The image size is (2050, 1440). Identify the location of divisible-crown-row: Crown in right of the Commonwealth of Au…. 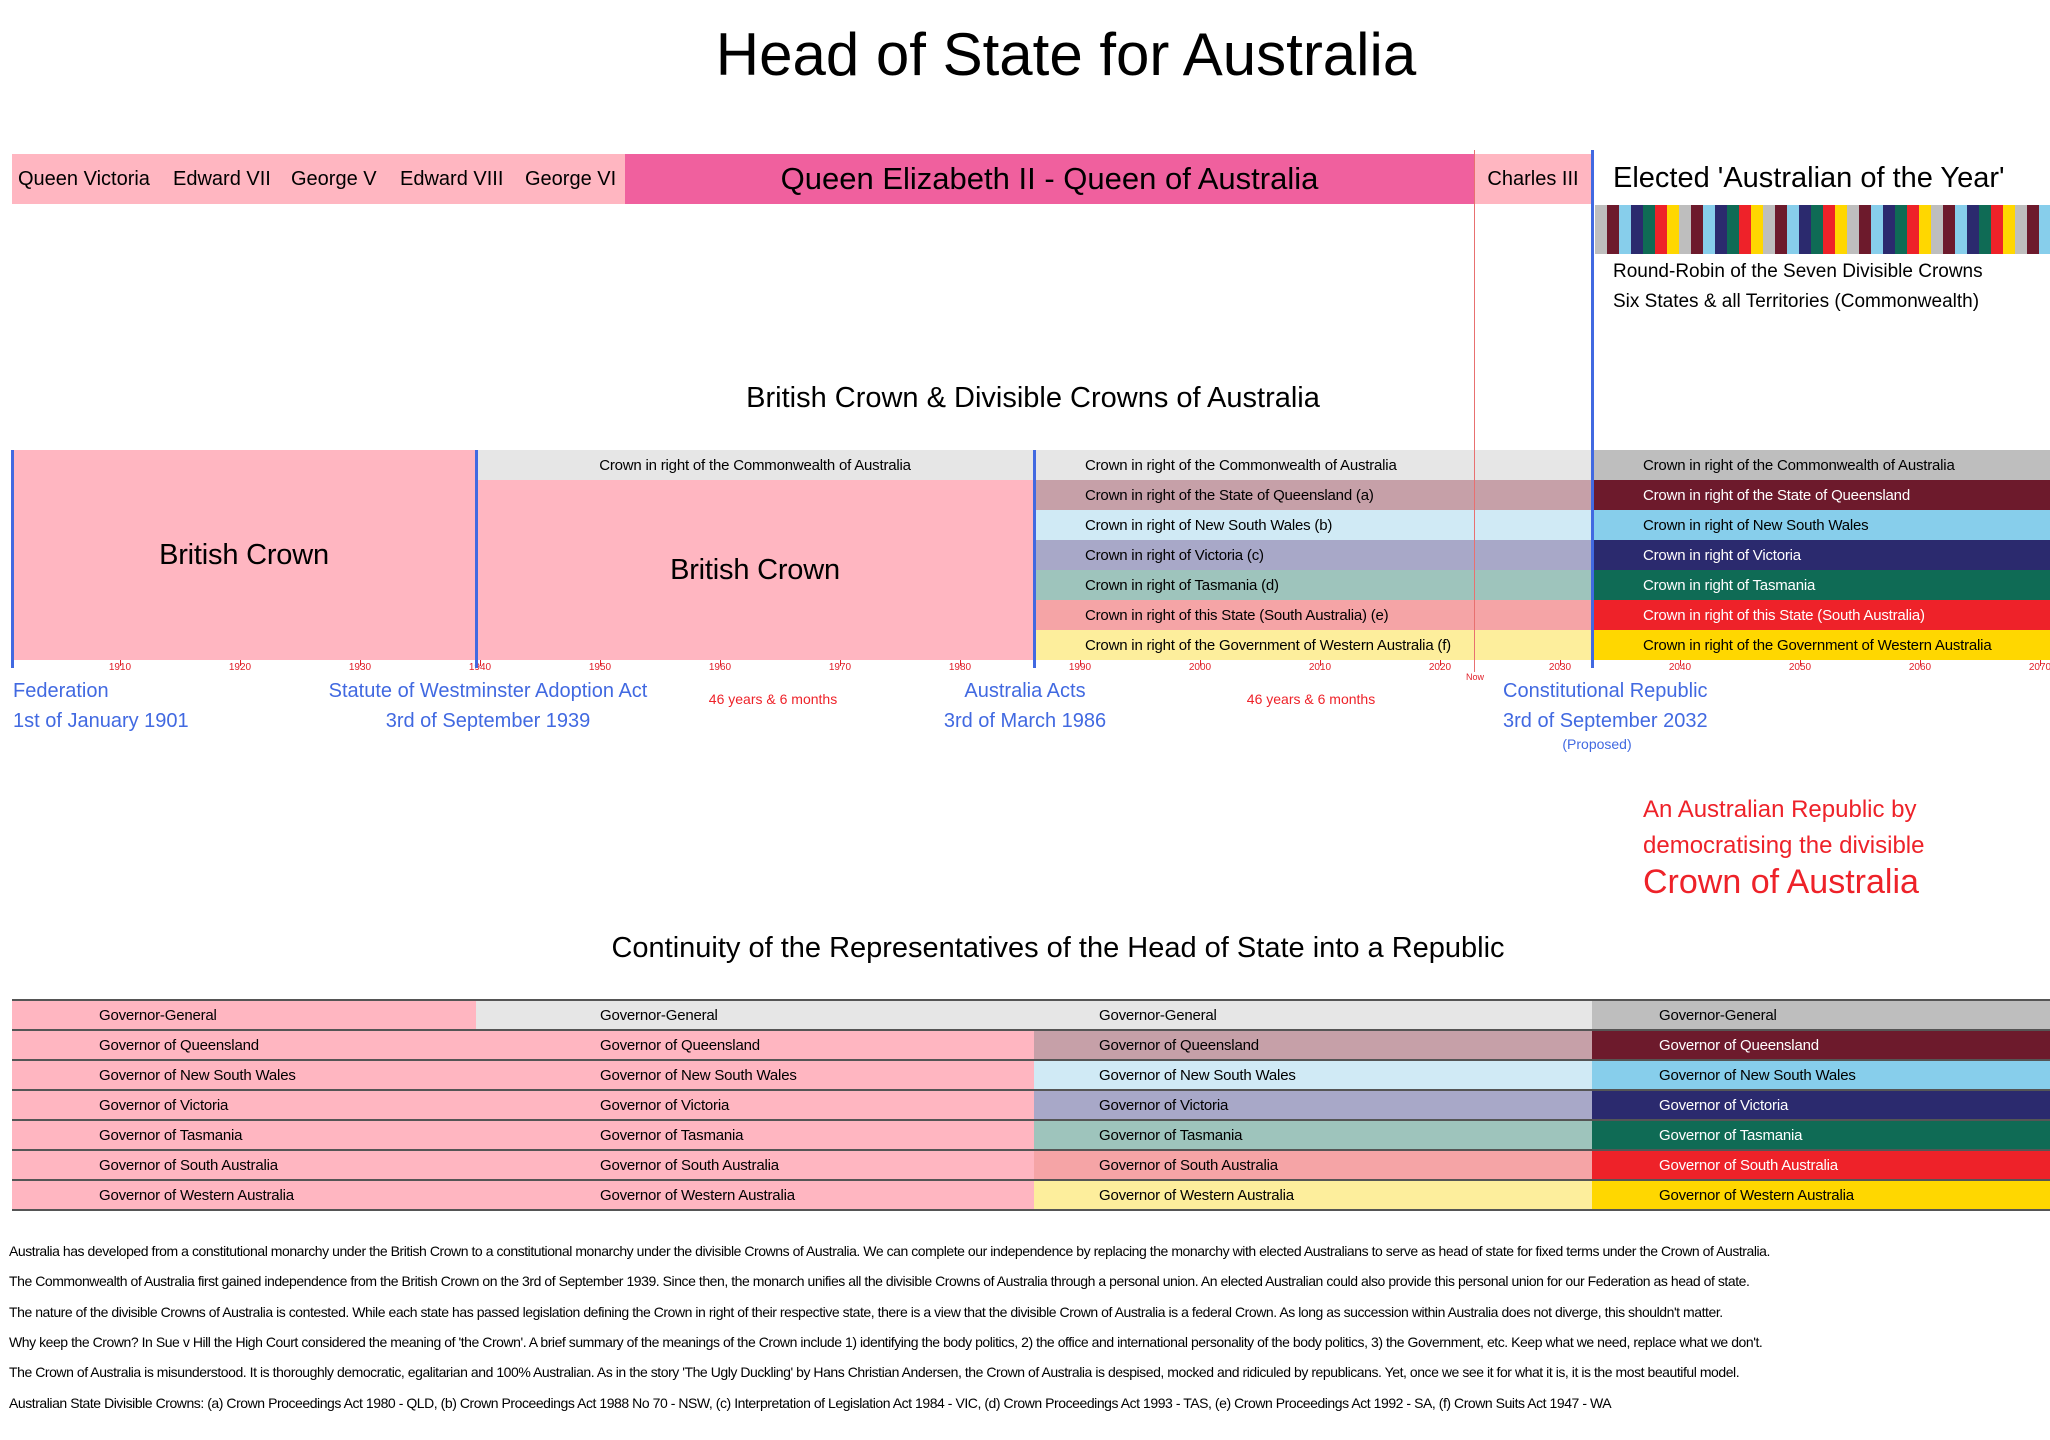
(1313, 465).